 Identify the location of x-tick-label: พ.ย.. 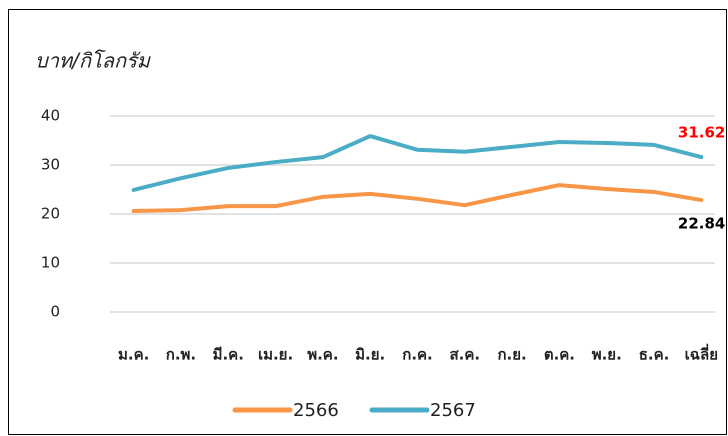
(607, 355).